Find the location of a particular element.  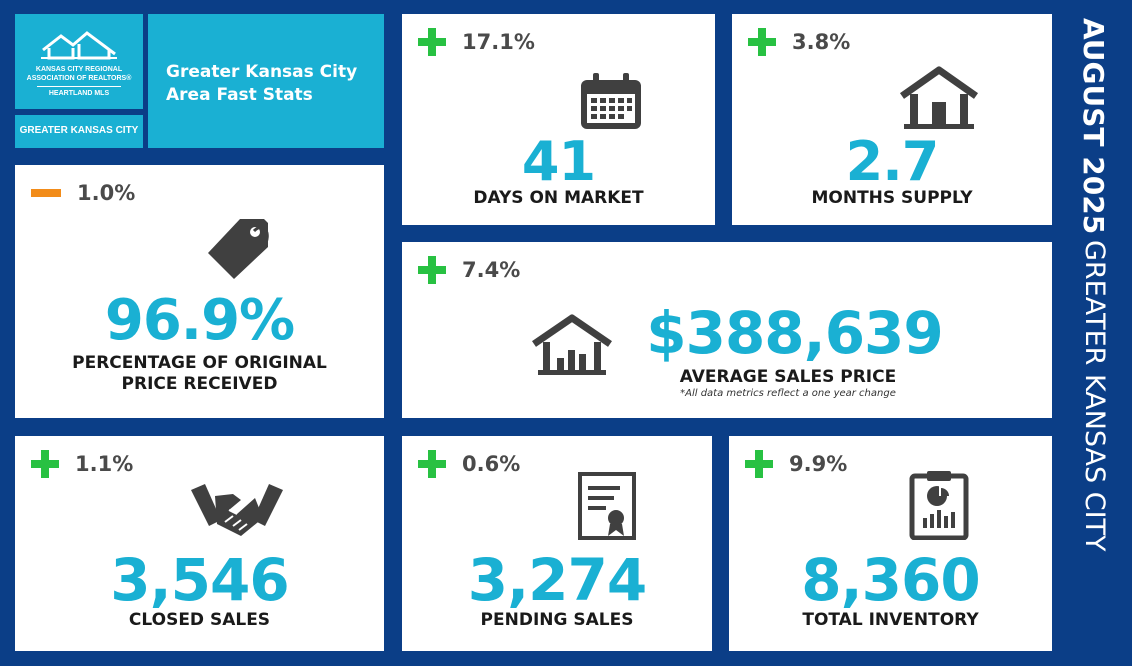

change-indicator: 9.9% is located at coordinates (796, 464).